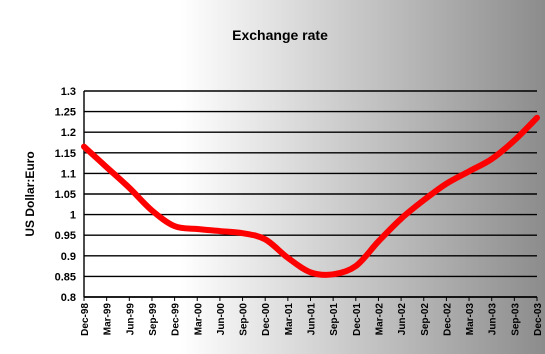 The image size is (545, 354). I want to click on x-tick-label: Dec-99, so click(176, 319).